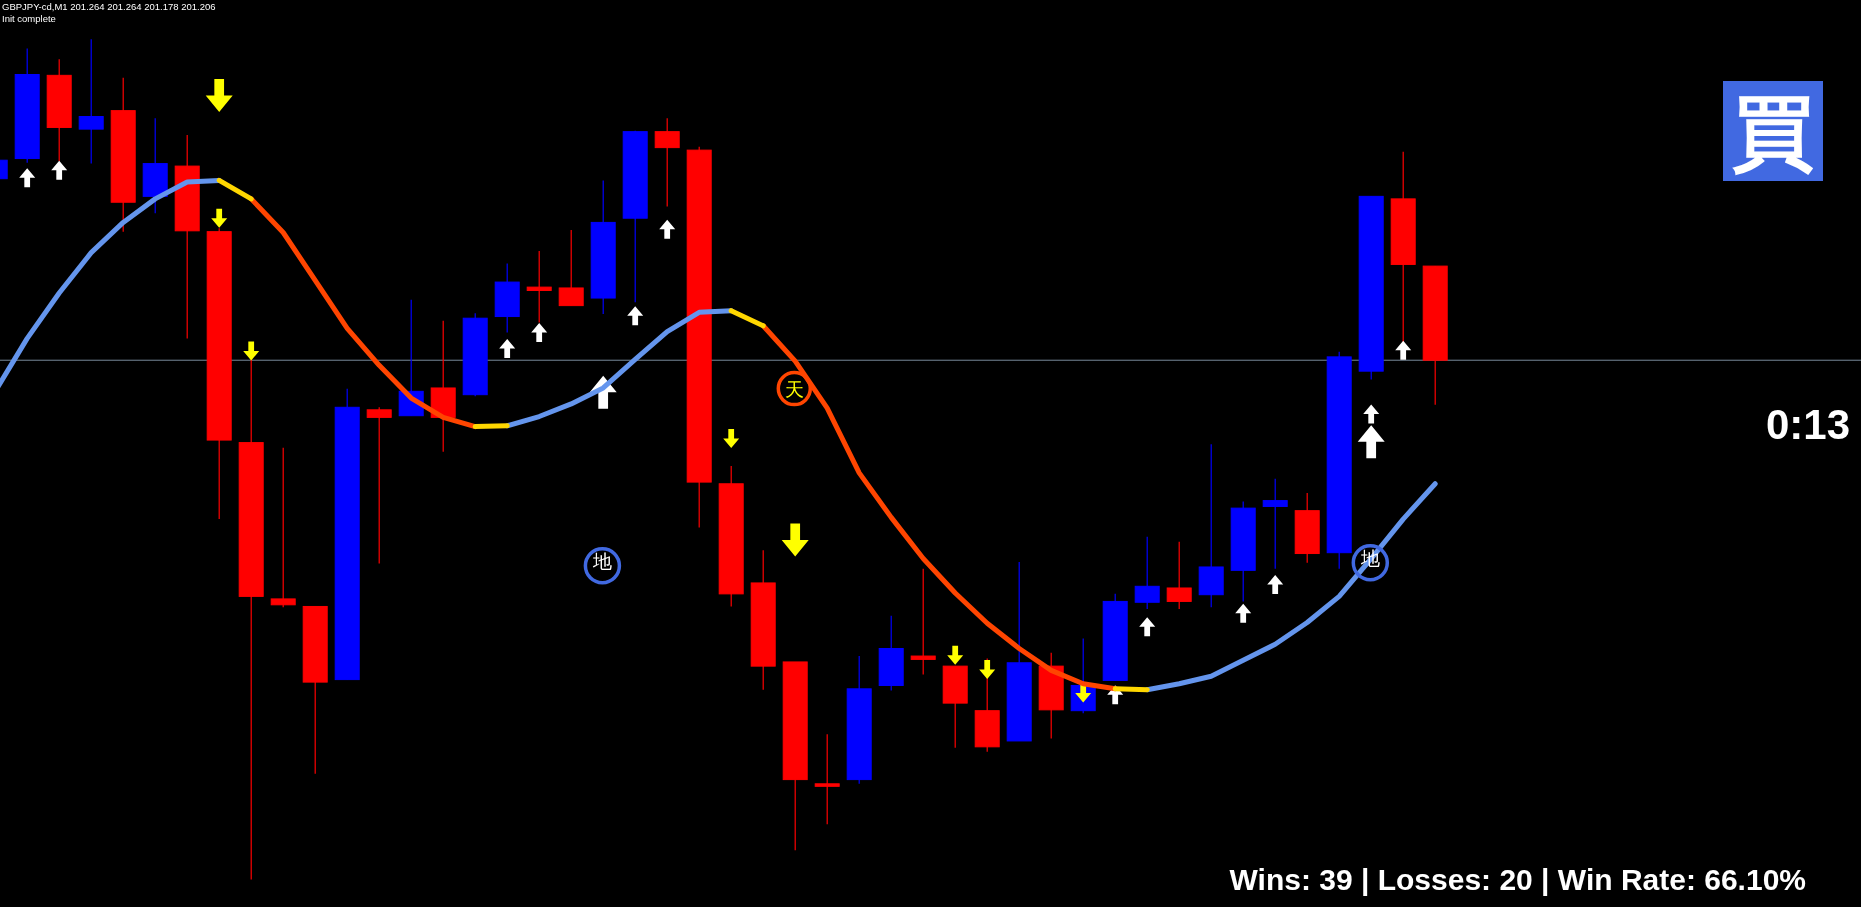  Describe the element at coordinates (109, 6) in the screenshot. I see `title: GBPJPY-cd,M1 201.264 201.264 201.178 201.206` at that location.